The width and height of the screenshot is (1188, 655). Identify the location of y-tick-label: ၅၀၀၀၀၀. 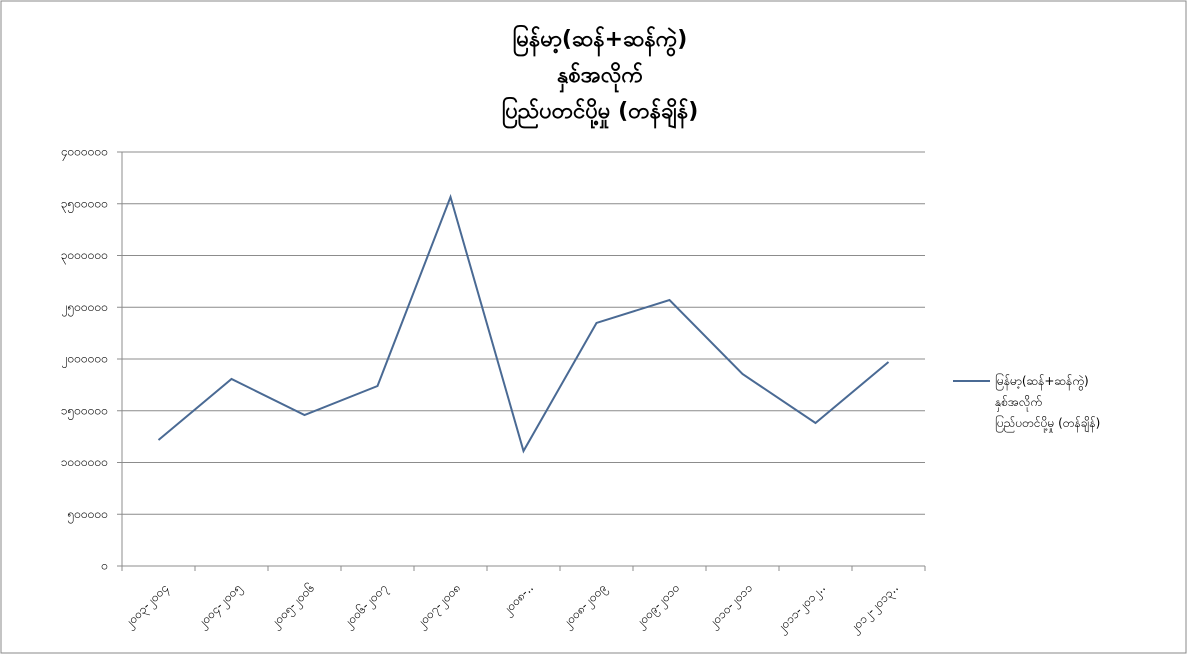
(88, 515).